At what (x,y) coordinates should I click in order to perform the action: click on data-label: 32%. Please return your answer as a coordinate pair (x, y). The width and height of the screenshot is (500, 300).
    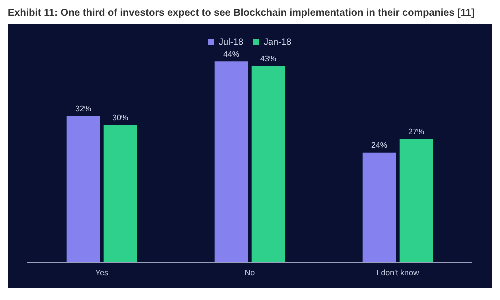
    Looking at the image, I should click on (83, 109).